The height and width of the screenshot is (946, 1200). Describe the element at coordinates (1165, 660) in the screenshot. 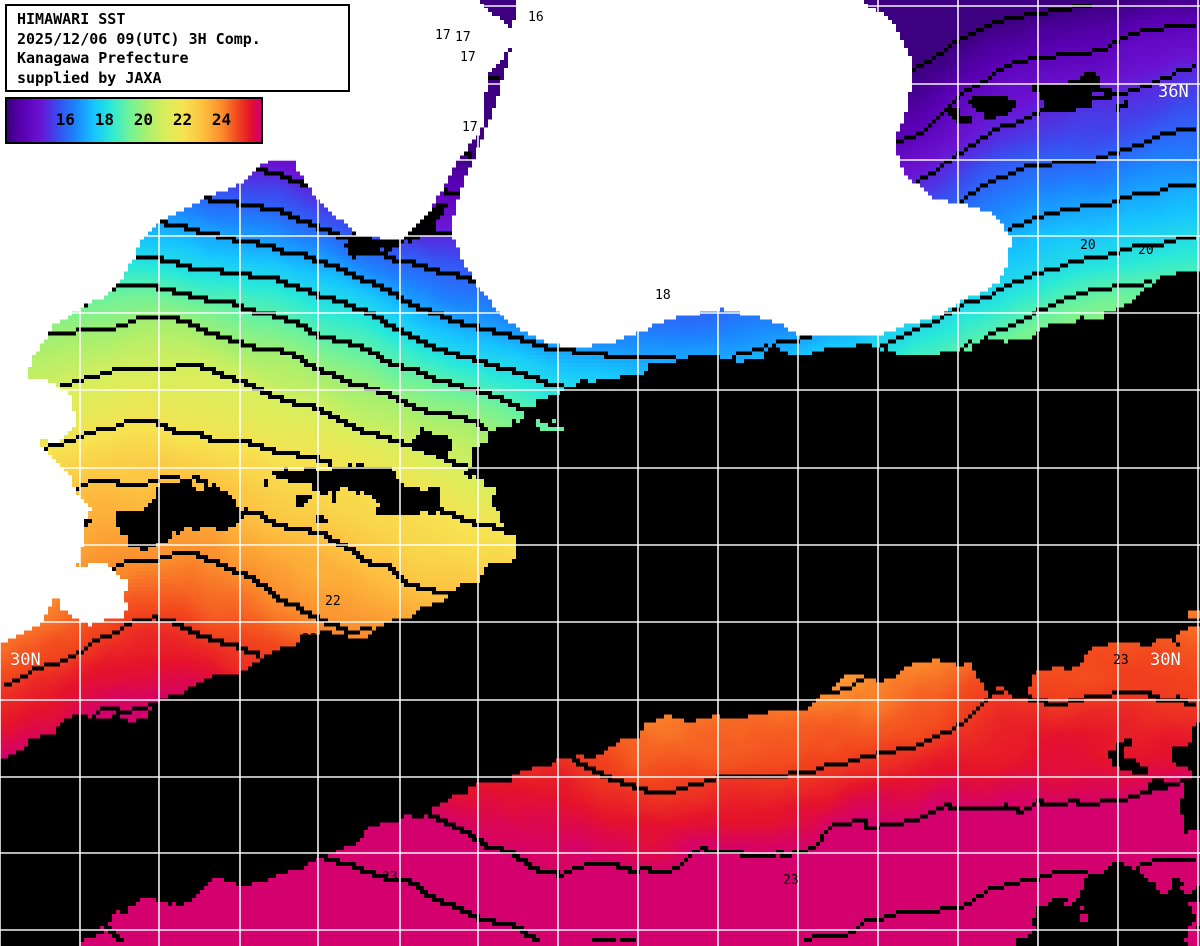

I see `lat-label-30n-2: 30N` at that location.